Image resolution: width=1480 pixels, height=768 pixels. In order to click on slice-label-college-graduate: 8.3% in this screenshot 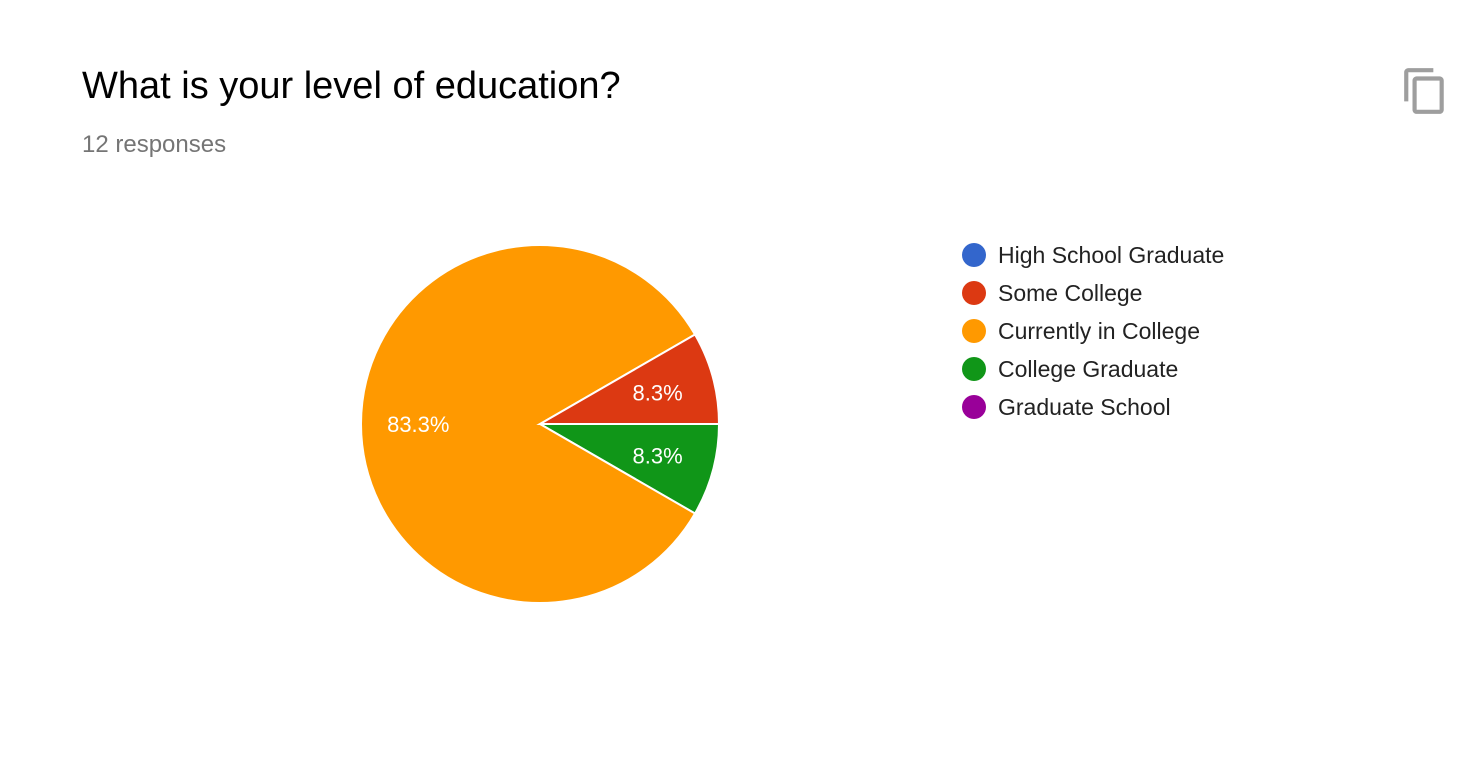, I will do `click(657, 456)`.